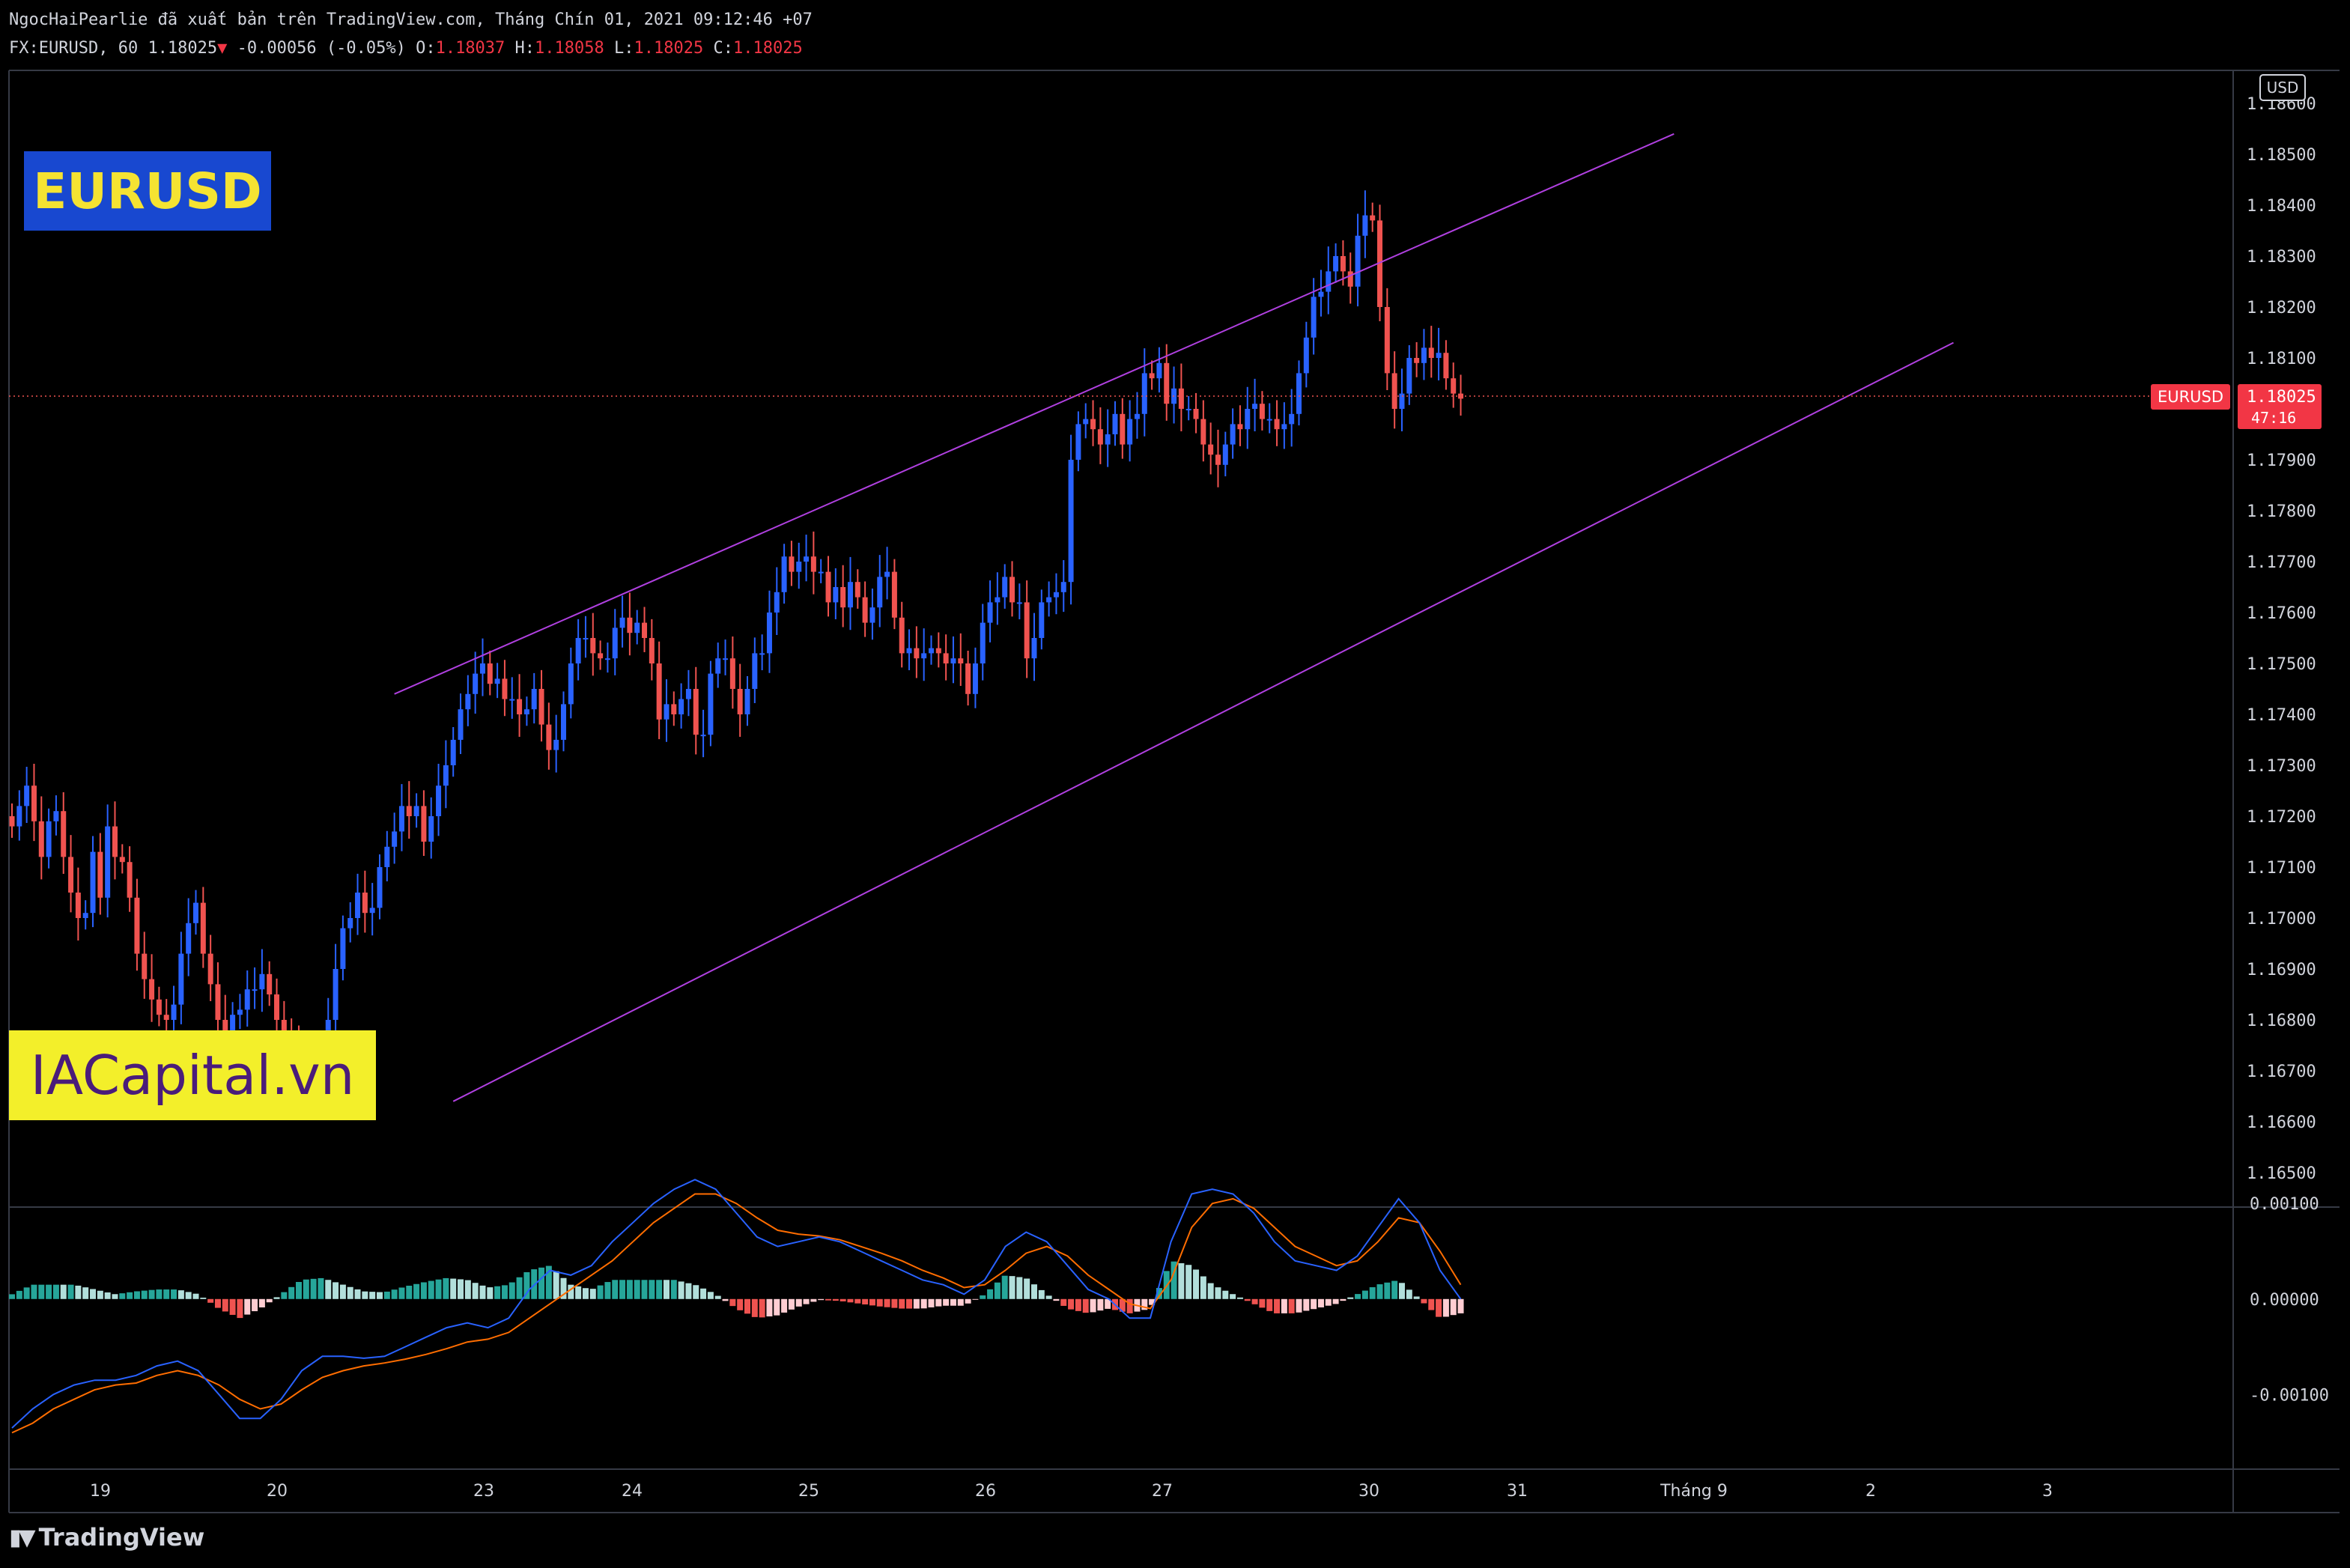  What do you see at coordinates (106, 1538) in the screenshot?
I see `tradingview-logo: ▮▼ TradingView` at bounding box center [106, 1538].